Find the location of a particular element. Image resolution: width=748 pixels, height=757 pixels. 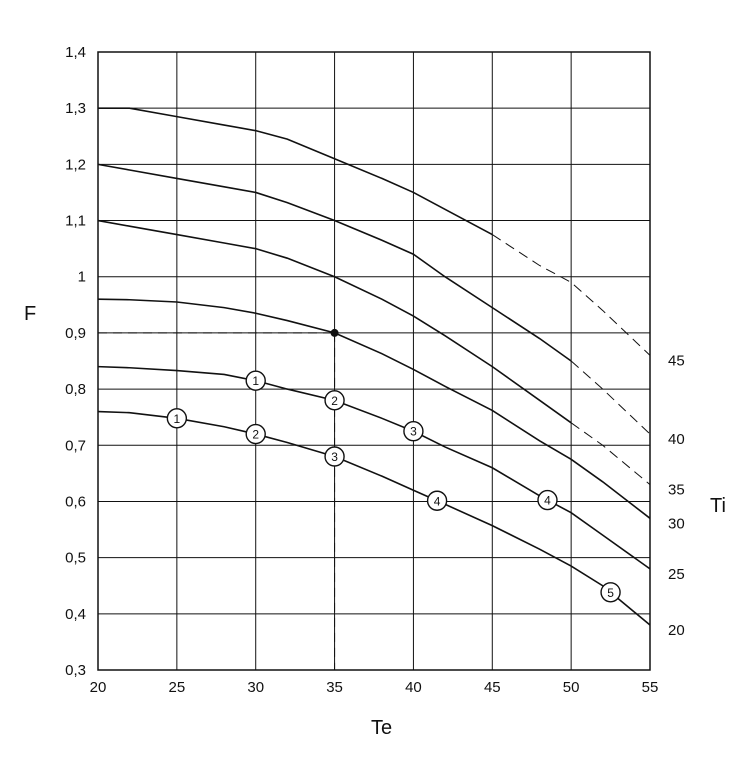

y-tick-label: 1 is located at coordinates (82, 277).